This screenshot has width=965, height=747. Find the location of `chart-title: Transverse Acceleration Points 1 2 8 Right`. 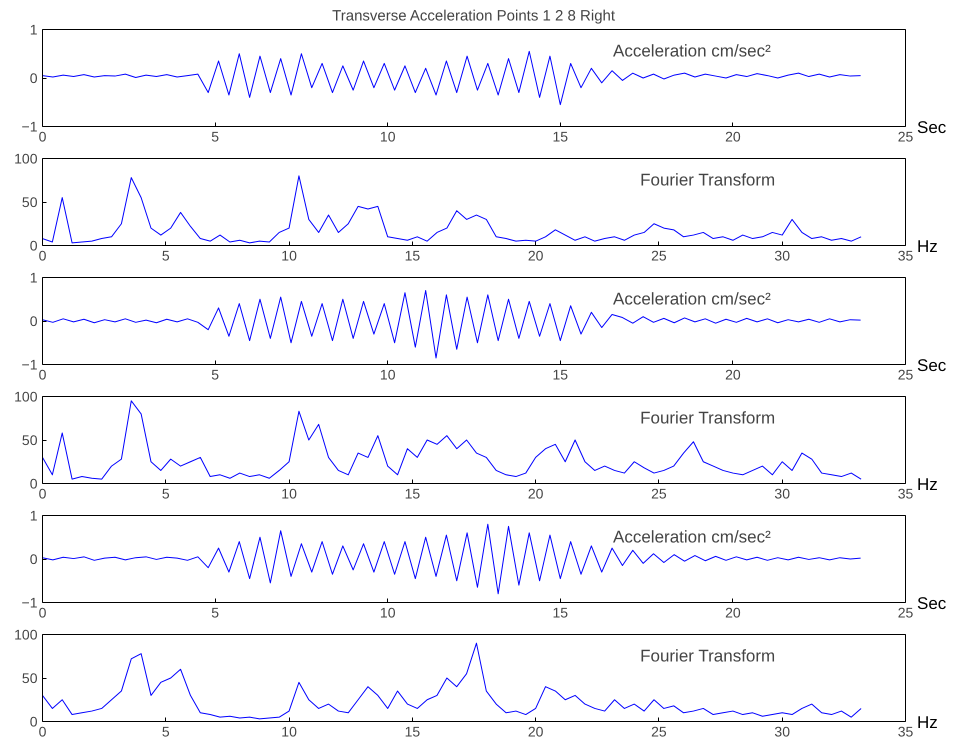

chart-title: Transverse Acceleration Points 1 2 8 Right is located at coordinates (474, 16).